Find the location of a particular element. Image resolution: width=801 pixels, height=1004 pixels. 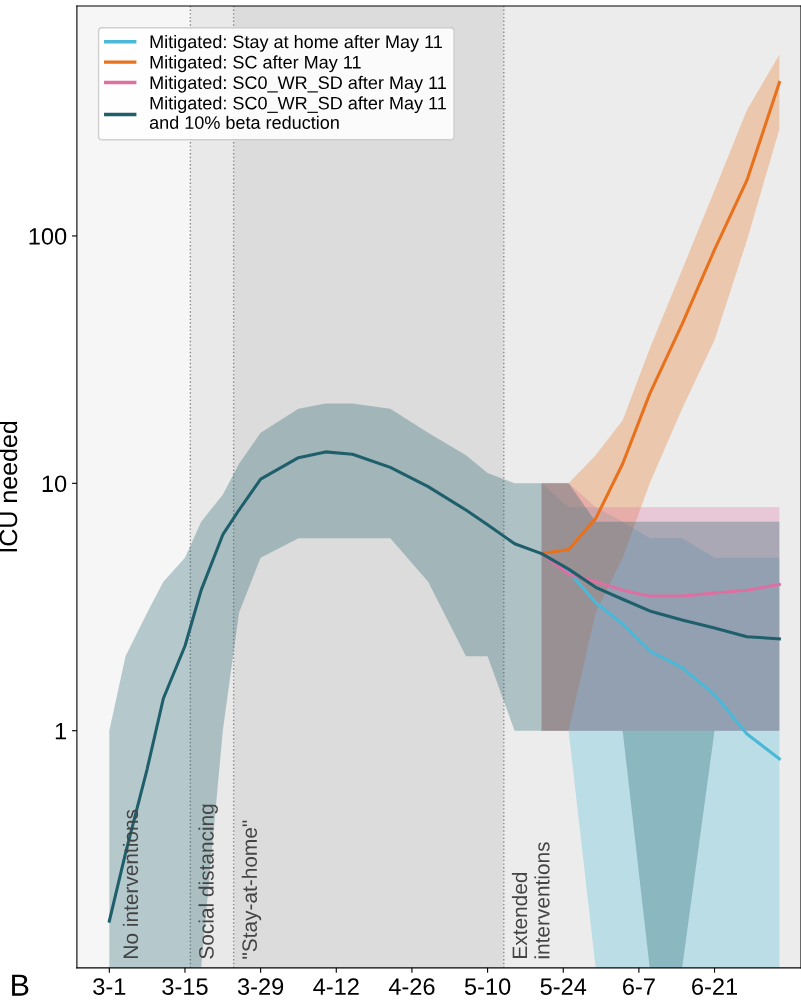

x-tick-label: 3-29 is located at coordinates (260, 986).